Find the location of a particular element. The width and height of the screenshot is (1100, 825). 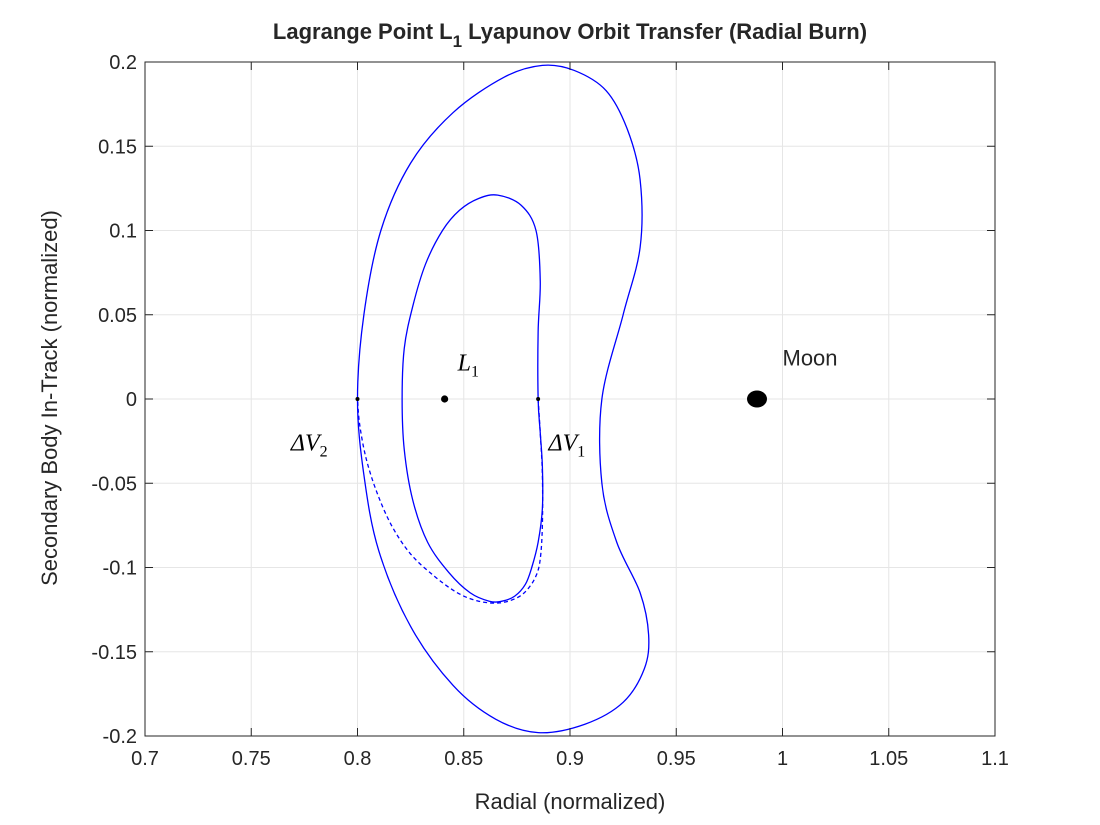

l1-label: L1 is located at coordinates (468, 365).